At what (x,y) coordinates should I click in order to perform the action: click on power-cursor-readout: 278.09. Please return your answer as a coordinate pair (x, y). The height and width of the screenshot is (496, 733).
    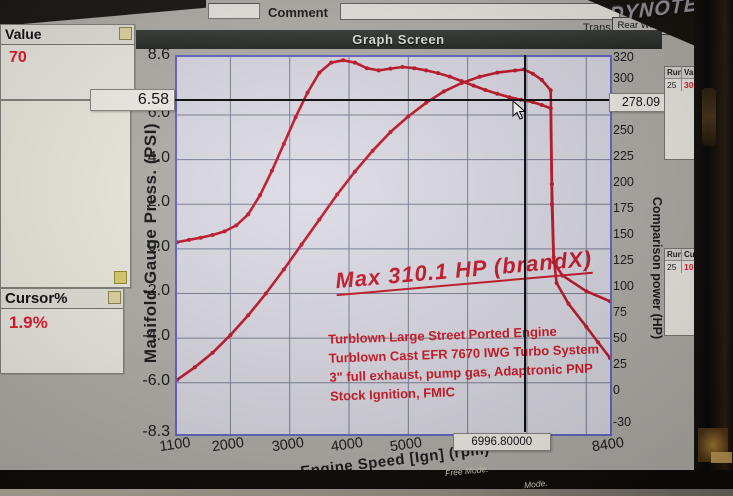
    Looking at the image, I should click on (641, 102).